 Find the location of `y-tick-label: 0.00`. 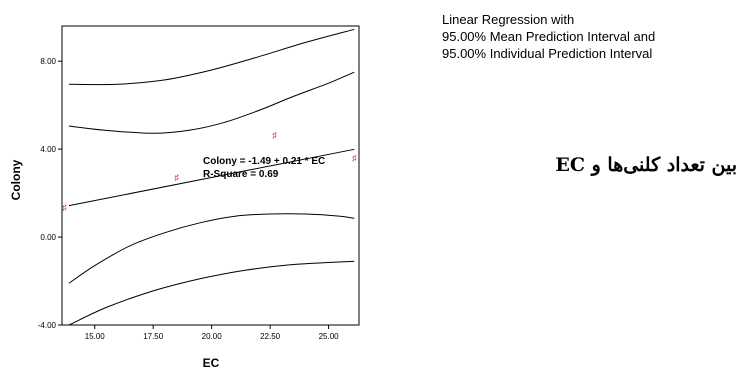

y-tick-label: 0.00 is located at coordinates (48, 237).